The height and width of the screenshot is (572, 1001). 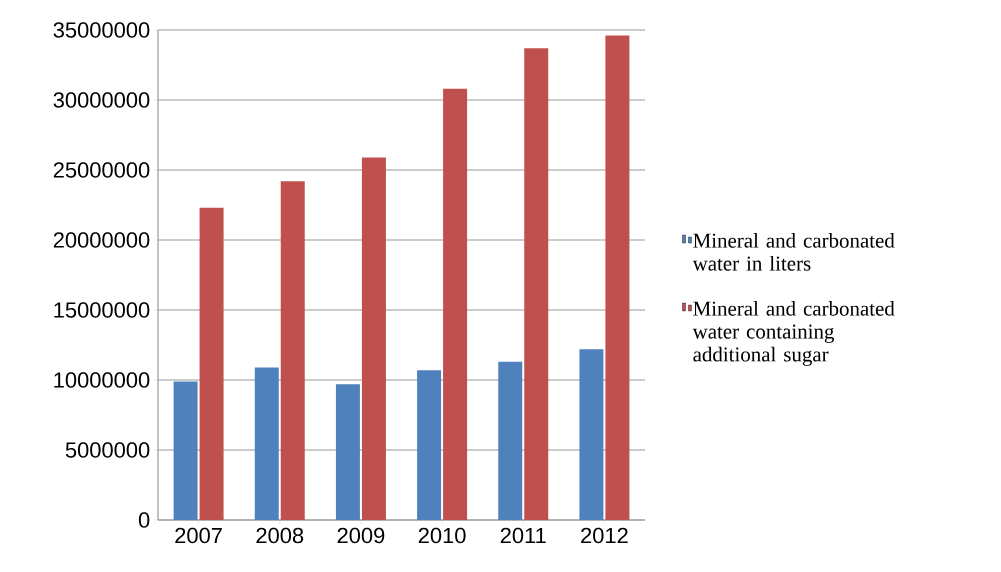 What do you see at coordinates (793, 333) in the screenshot?
I see `legend-label: Mineral and carbonated water containing additional sugar` at bounding box center [793, 333].